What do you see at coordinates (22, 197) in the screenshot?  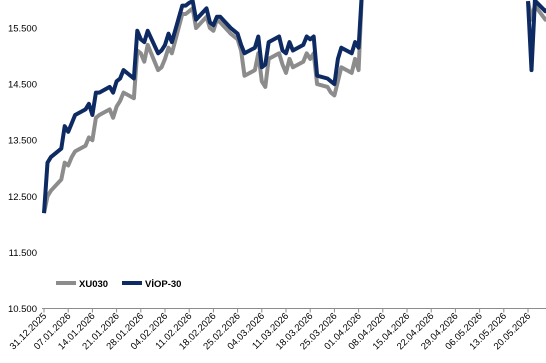 I see `y-tick-label: 12.500` at bounding box center [22, 197].